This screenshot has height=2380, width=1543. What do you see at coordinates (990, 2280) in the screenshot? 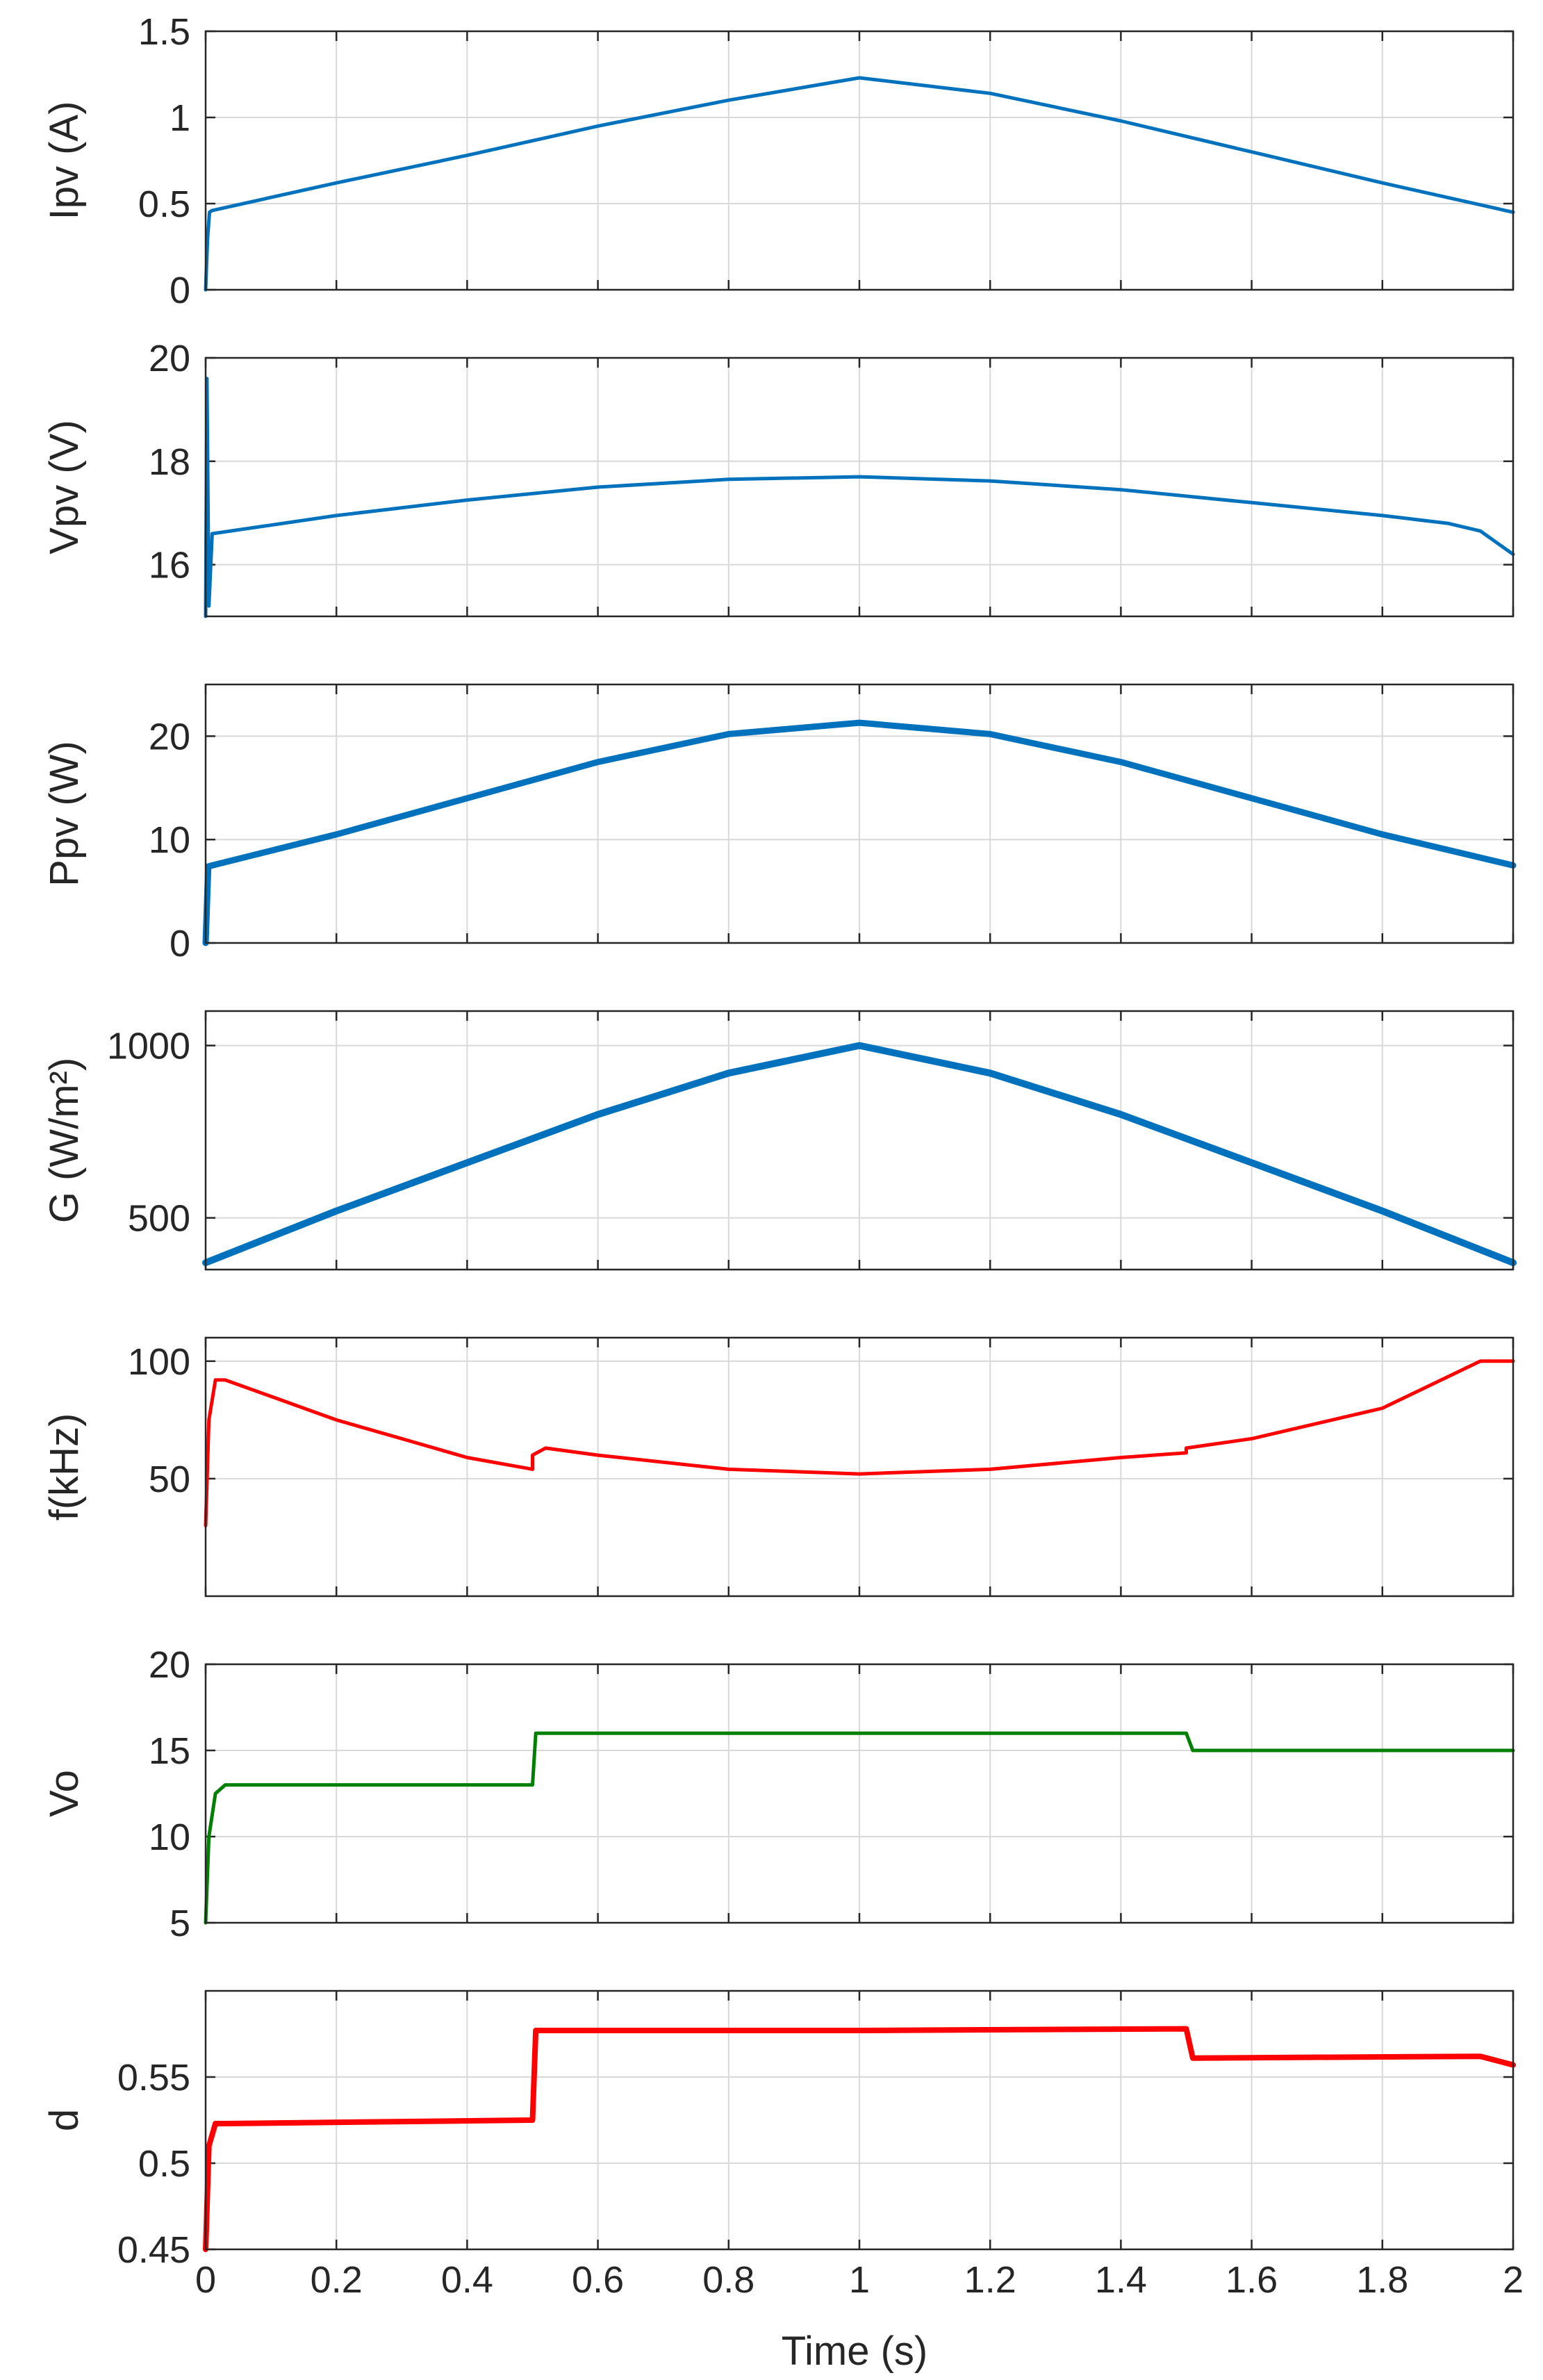
I see `x-tick-label: 1.2` at bounding box center [990, 2280].